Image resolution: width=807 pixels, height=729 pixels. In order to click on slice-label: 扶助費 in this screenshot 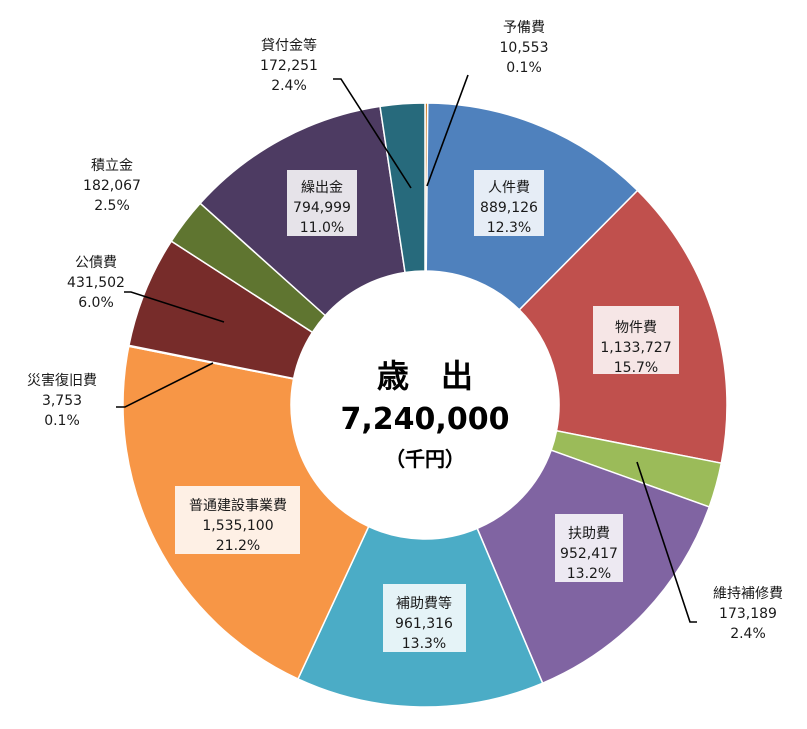, I will do `click(589, 534)`.